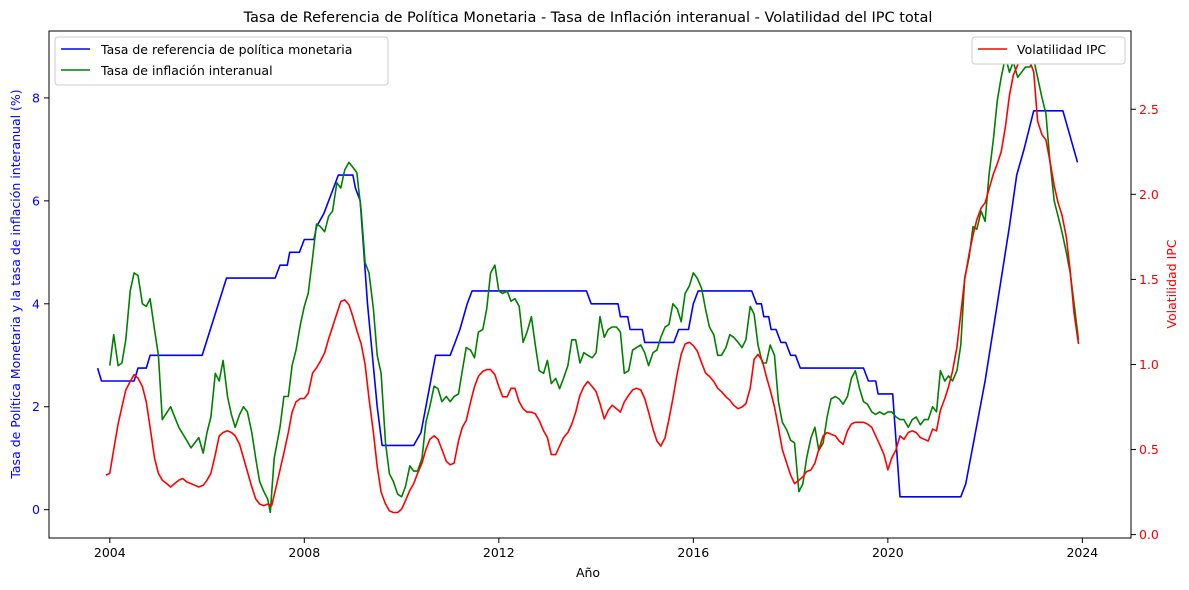 This screenshot has width=1189, height=590. Describe the element at coordinates (1171, 283) in the screenshot. I see `y-axis-label-right: Volatilidad IPC` at that location.